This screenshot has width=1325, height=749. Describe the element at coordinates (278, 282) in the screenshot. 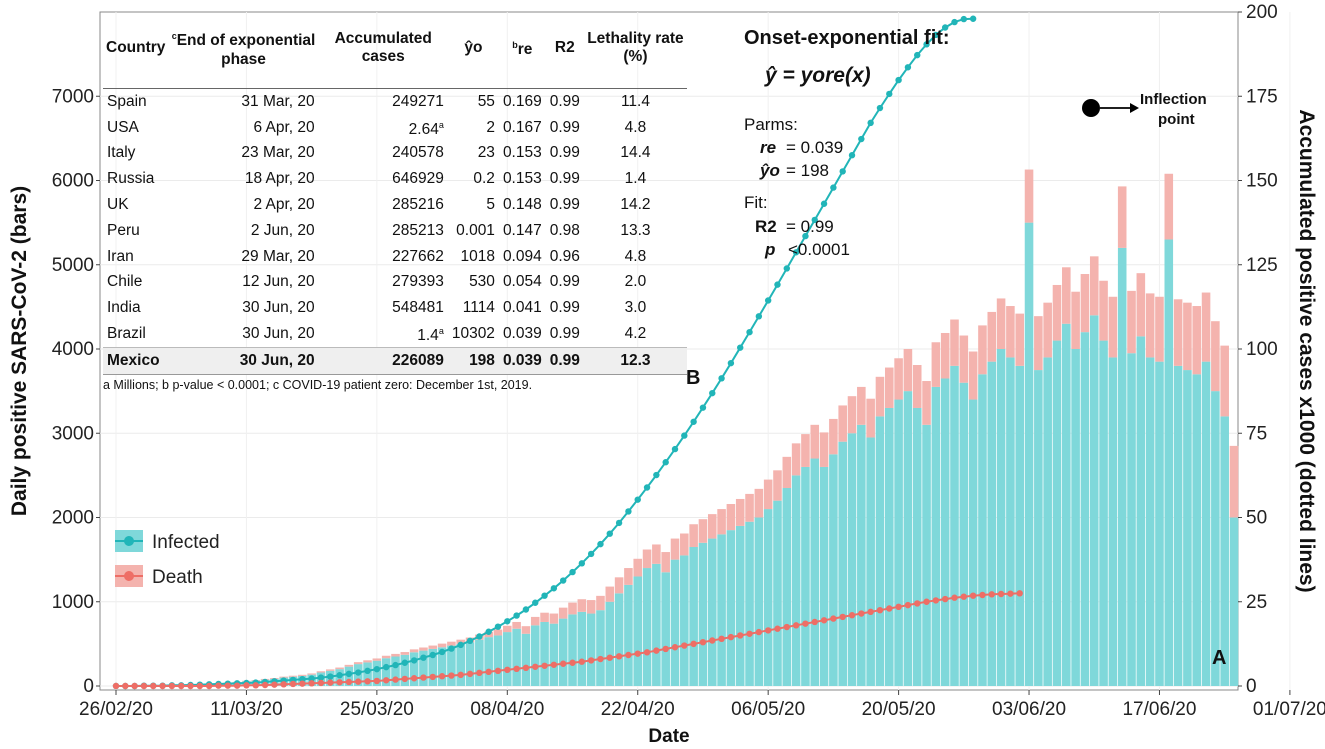

I see `table-cell: 12 Jun, 20` at that location.